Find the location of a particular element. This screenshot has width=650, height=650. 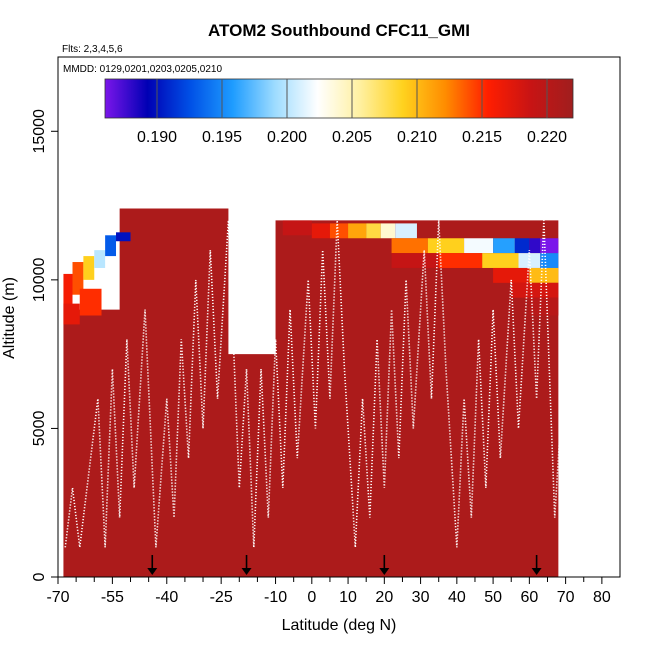

x-tick-label: 70 is located at coordinates (566, 597).